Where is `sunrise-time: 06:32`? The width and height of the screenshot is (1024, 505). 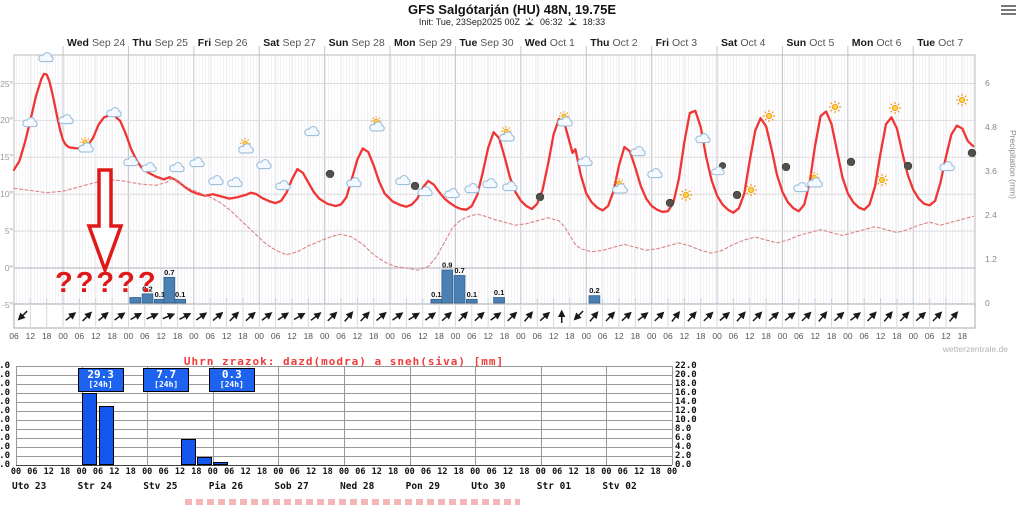 sunrise-time: 06:32 is located at coordinates (551, 22).